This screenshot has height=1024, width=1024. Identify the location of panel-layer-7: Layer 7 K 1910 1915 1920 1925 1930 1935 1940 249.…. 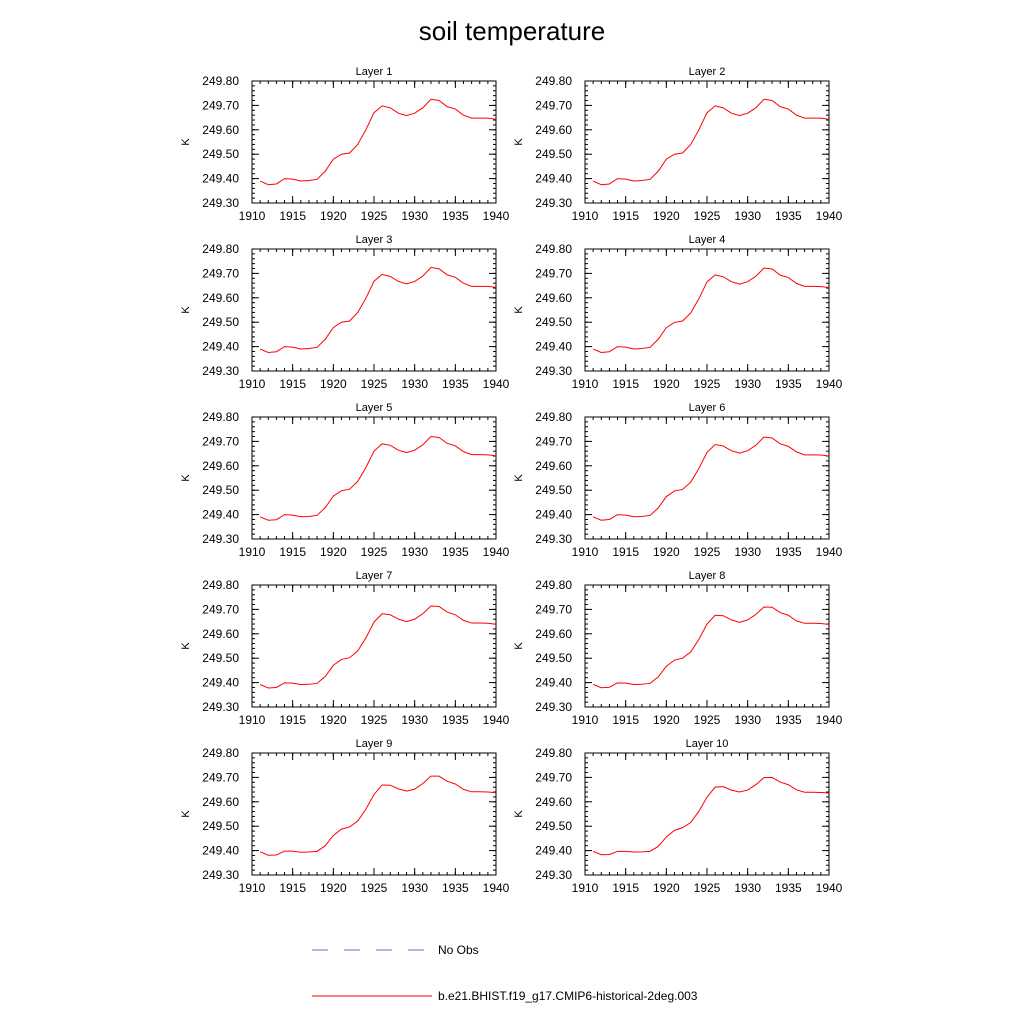
(345, 648).